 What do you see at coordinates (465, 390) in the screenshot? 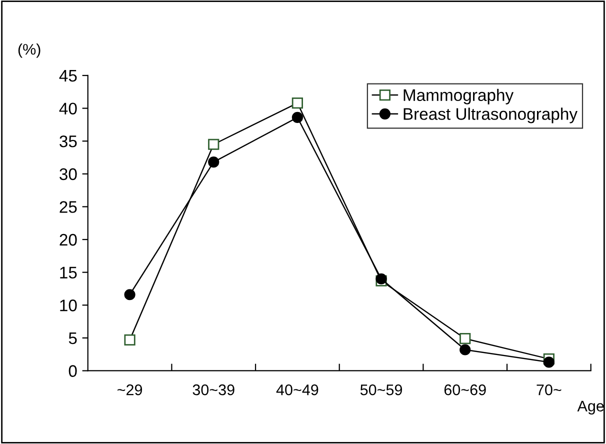
I see `x-tick-label: 60~69` at bounding box center [465, 390].